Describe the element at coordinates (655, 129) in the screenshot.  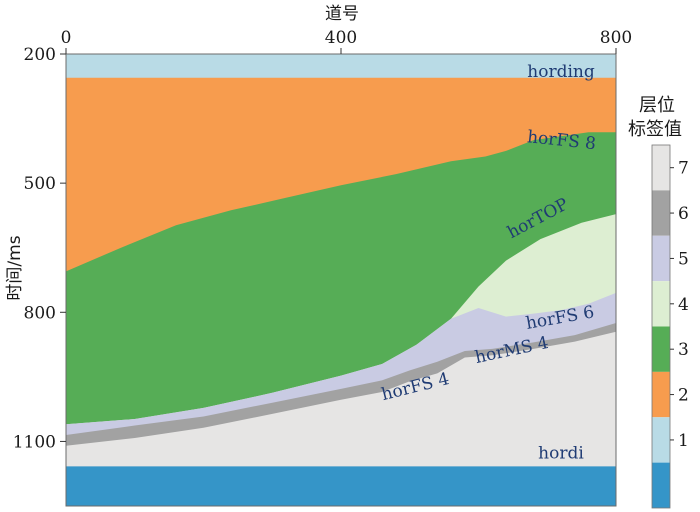
I see `colorbar-title-line2: 标签值` at that location.